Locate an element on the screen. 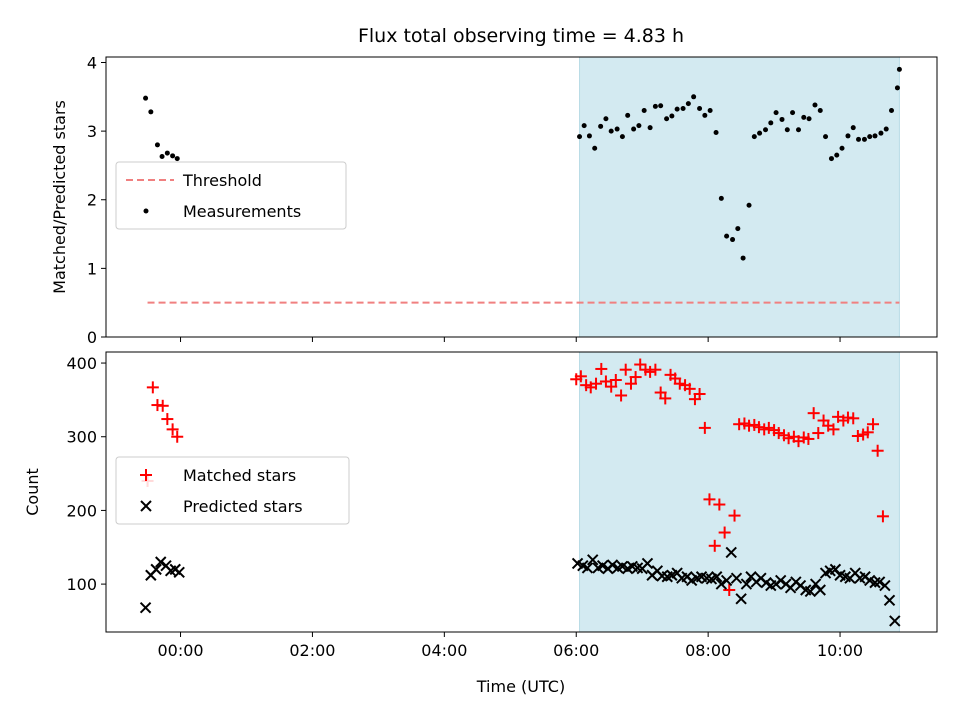 The image size is (960, 720). series-predicted-stars is located at coordinates (520, 586).